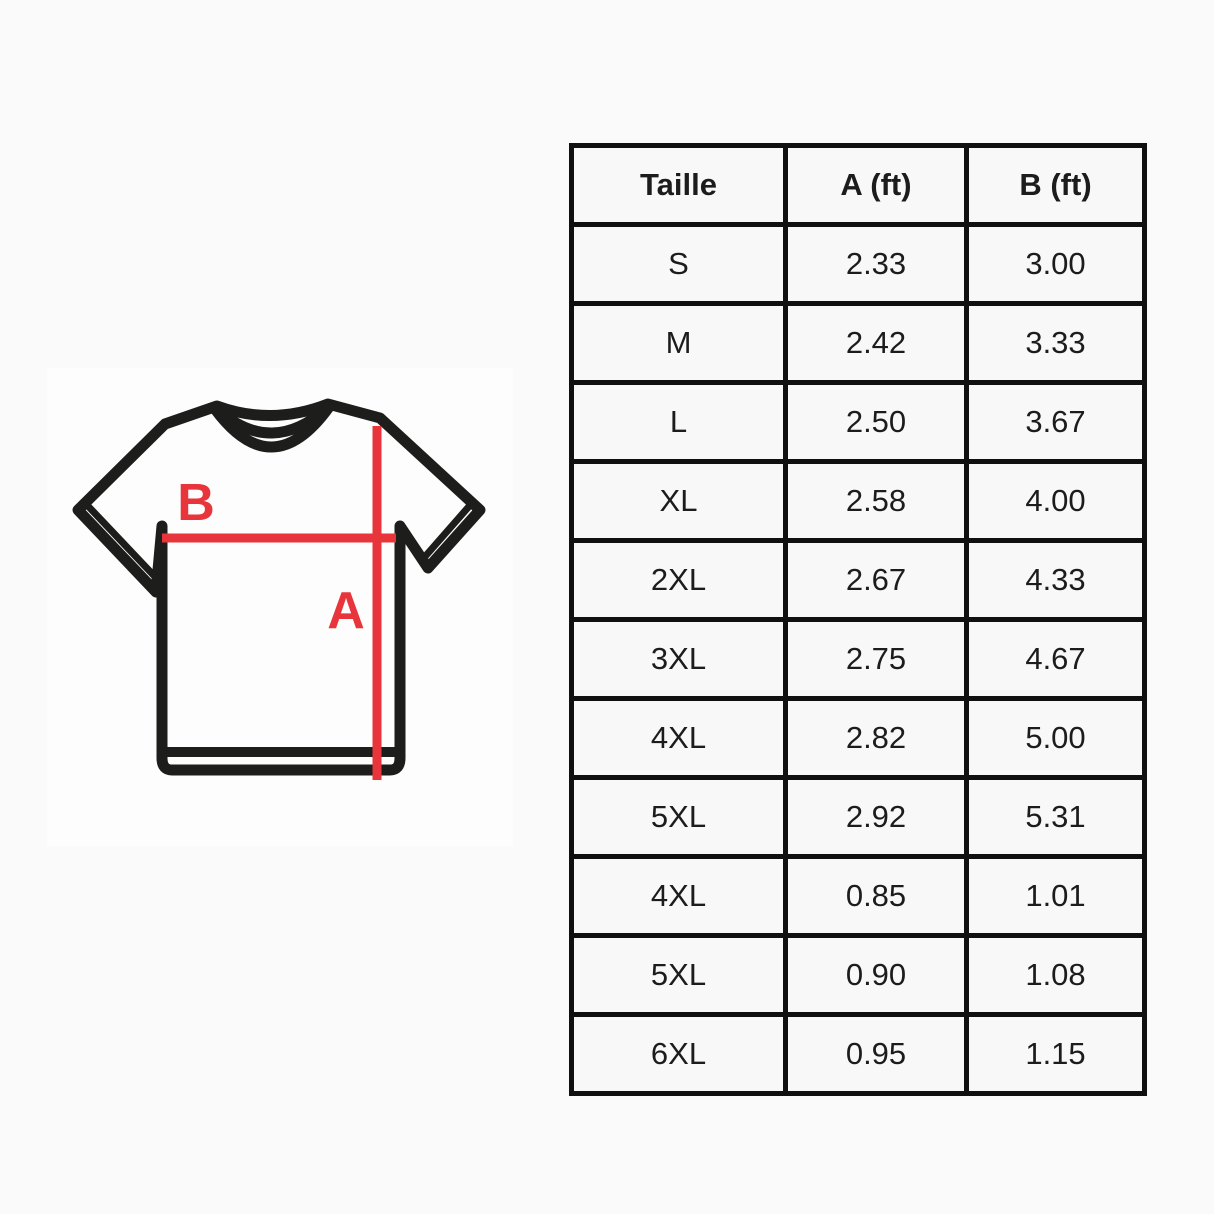 Image resolution: width=1214 pixels, height=1214 pixels. I want to click on header-taille: Taille, so click(678, 185).